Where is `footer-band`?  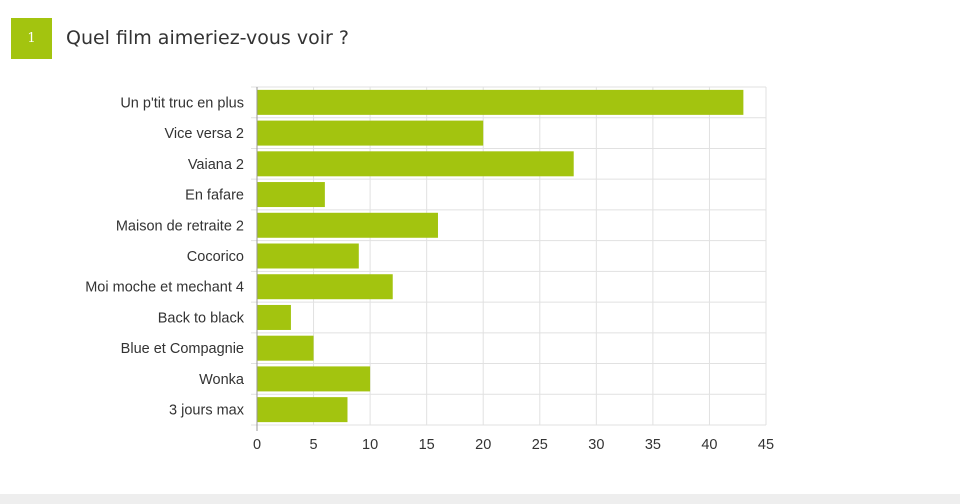
footer-band is located at coordinates (480, 499).